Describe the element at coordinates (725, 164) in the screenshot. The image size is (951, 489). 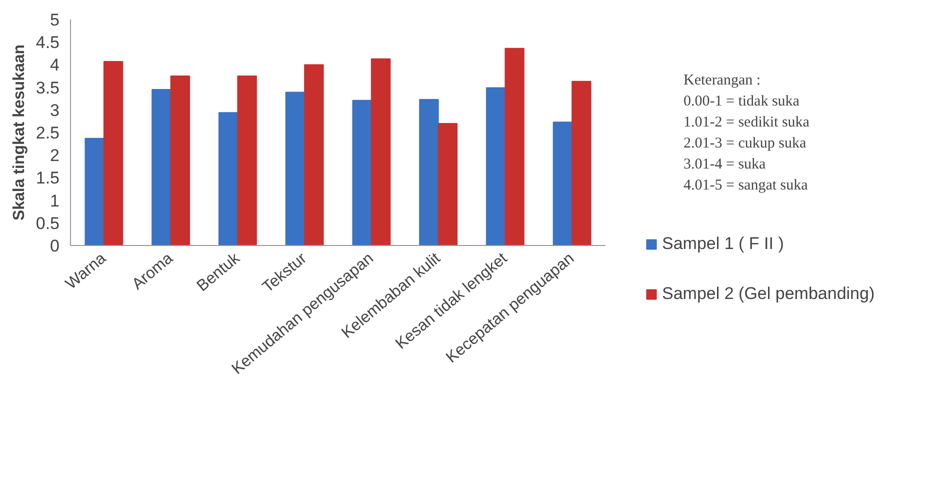
I see `text: 3.01-4 = suka` at that location.